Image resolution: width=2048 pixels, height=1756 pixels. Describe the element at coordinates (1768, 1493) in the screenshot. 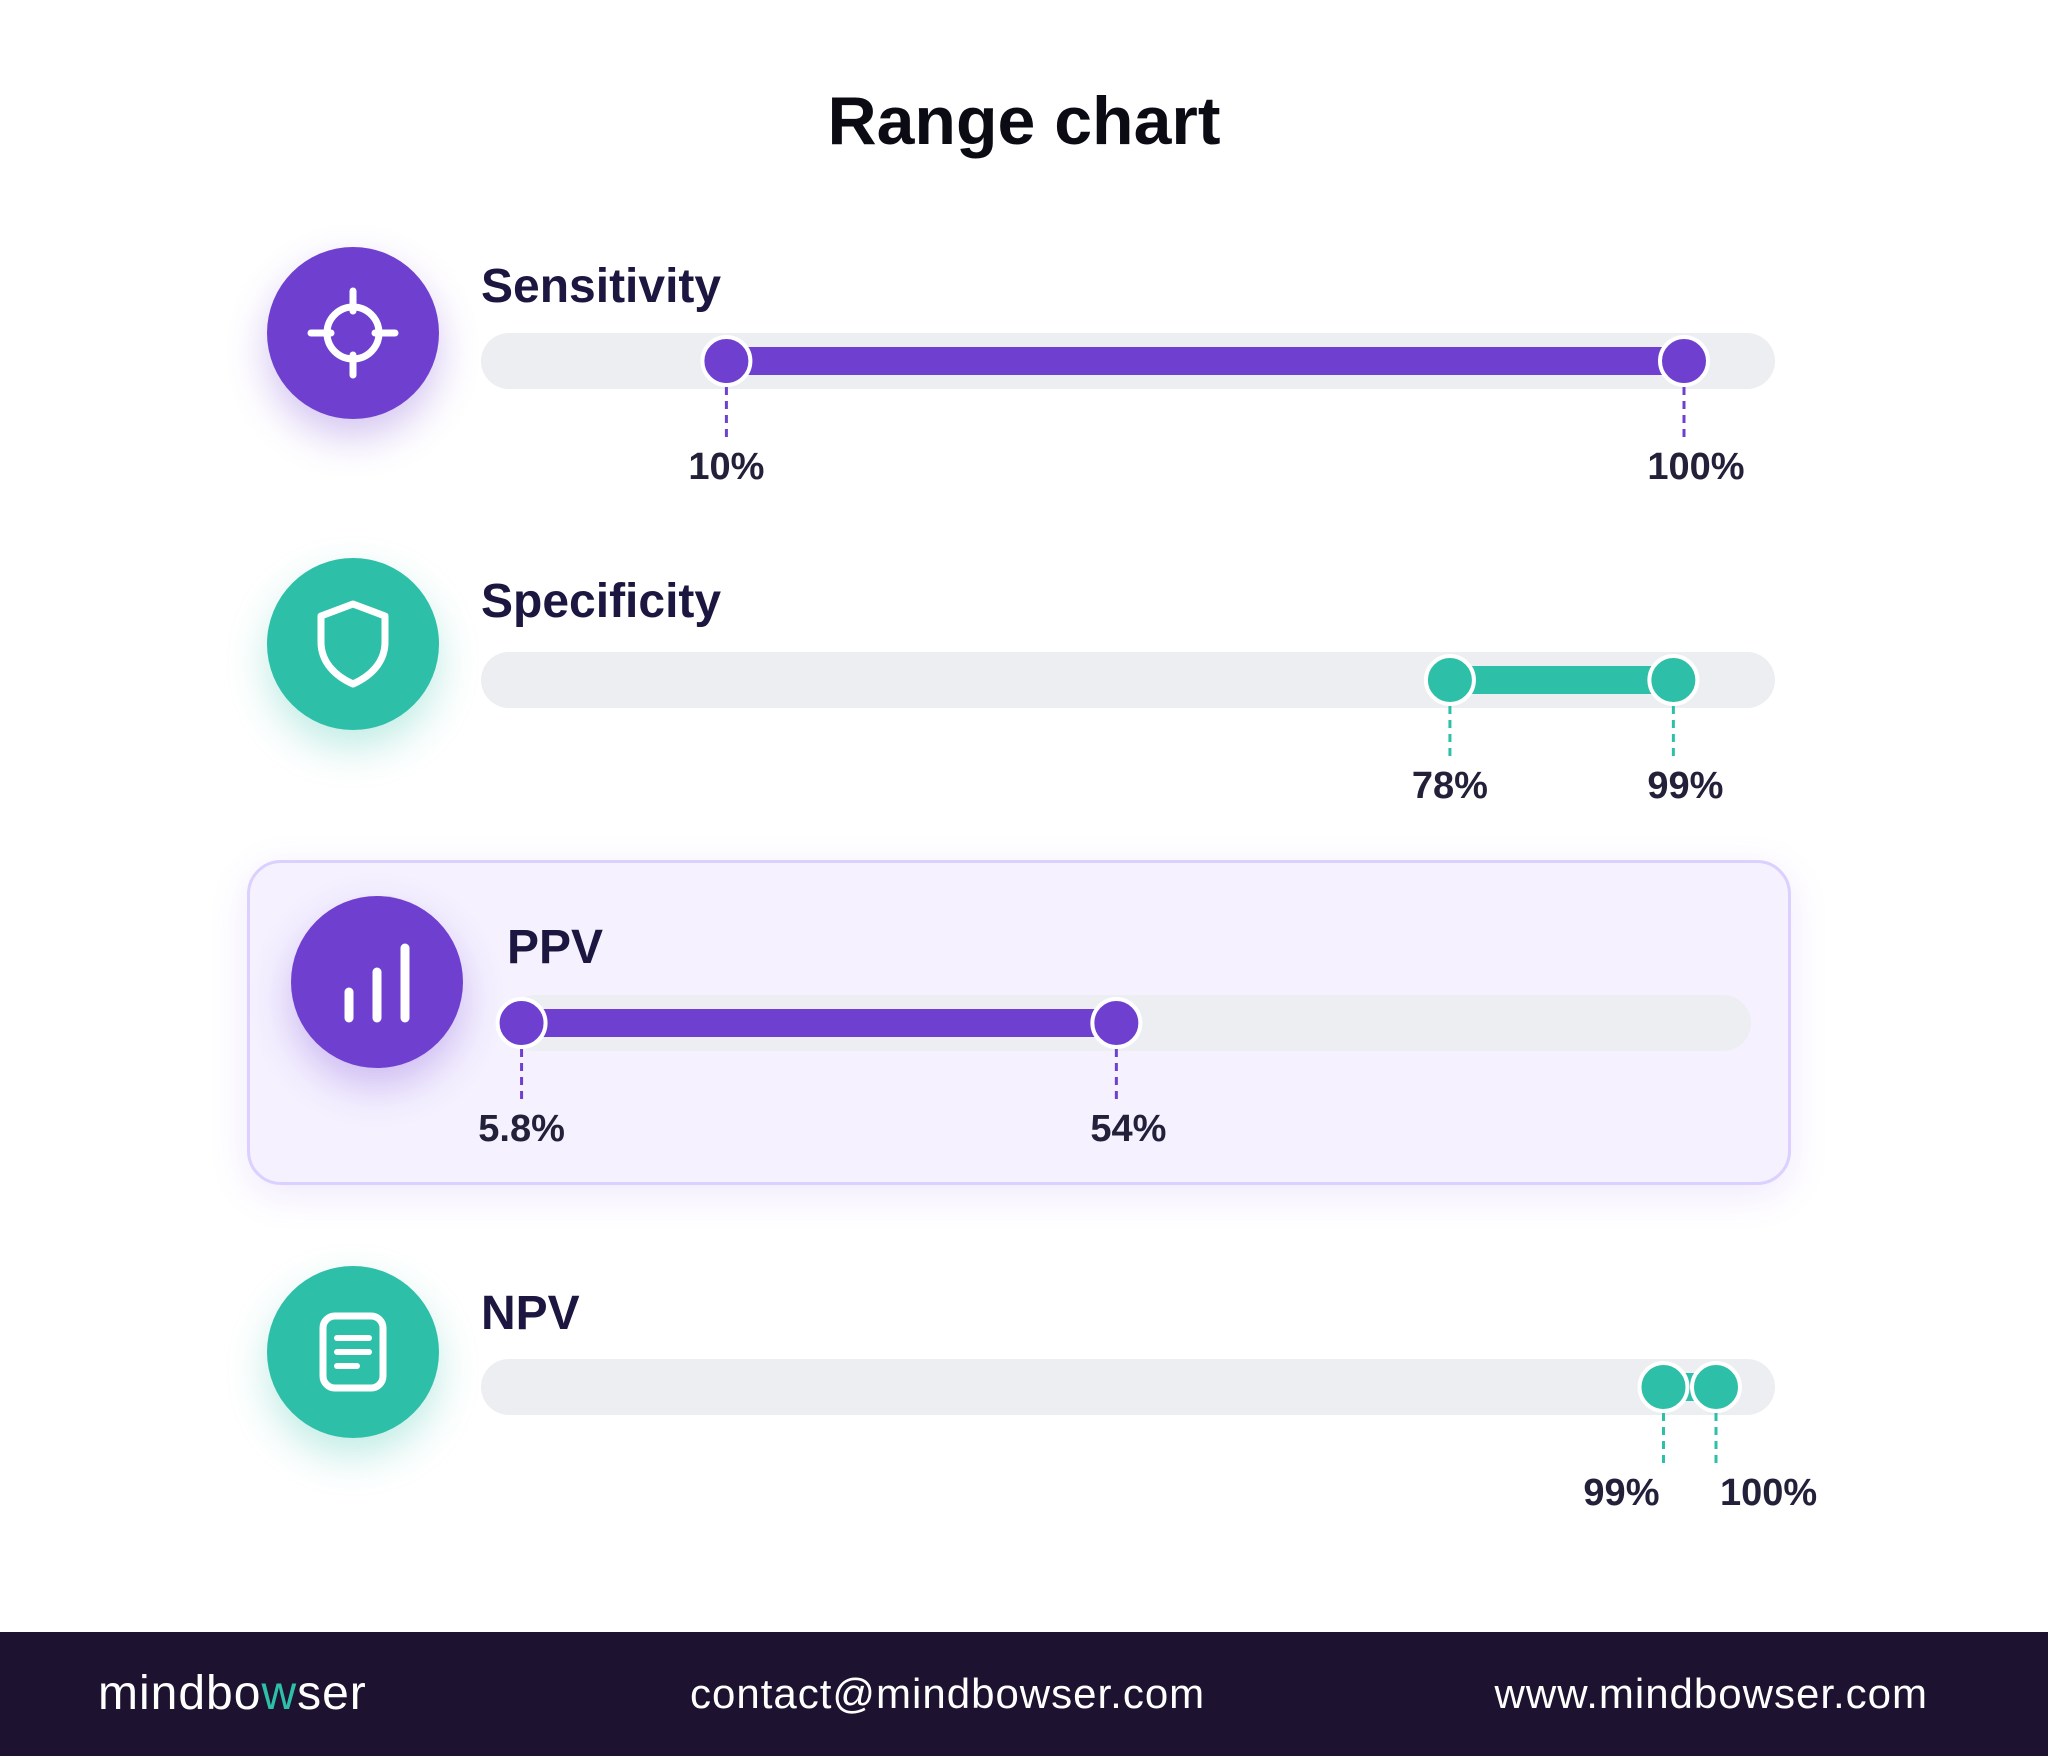

I see `npv-high-label: 100%` at that location.